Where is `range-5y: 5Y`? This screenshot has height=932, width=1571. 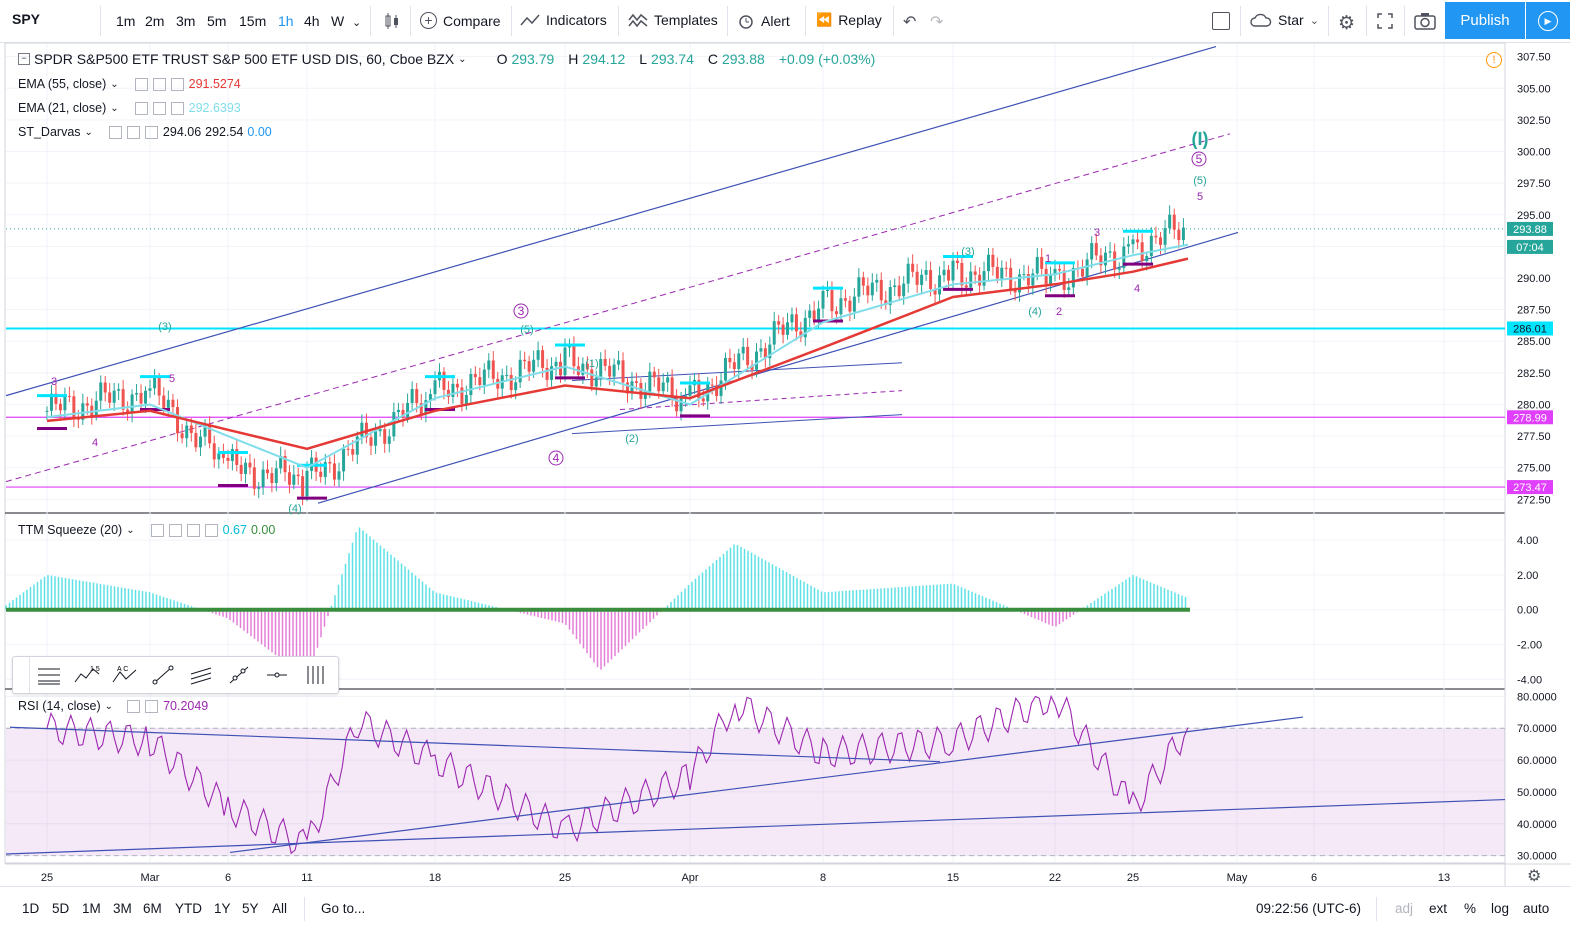 range-5y: 5Y is located at coordinates (250, 908).